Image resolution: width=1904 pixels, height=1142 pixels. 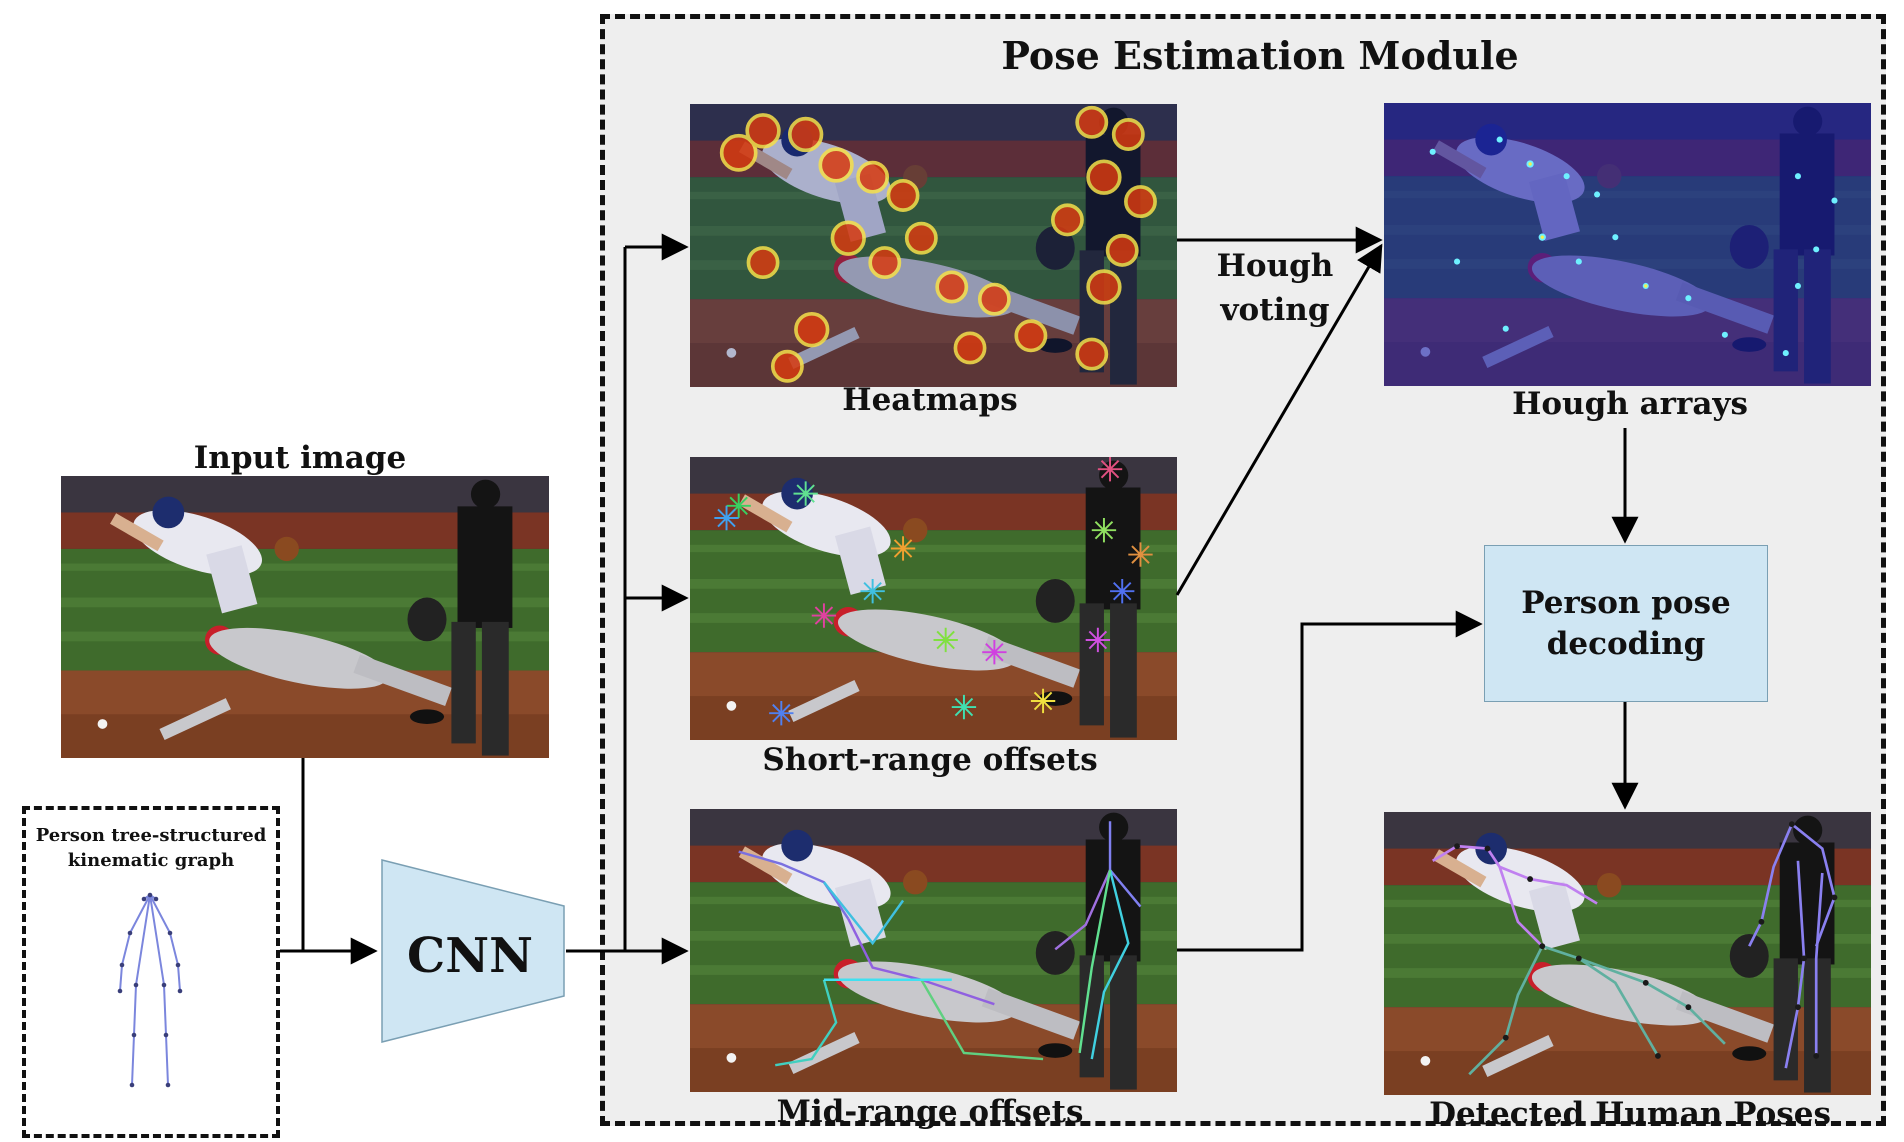 I want to click on cnn-block, so click(x=473, y=951).